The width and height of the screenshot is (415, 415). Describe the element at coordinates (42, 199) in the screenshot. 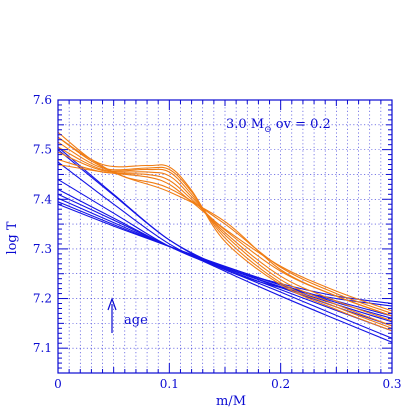

I see `y-tick-label: 7.4` at that location.